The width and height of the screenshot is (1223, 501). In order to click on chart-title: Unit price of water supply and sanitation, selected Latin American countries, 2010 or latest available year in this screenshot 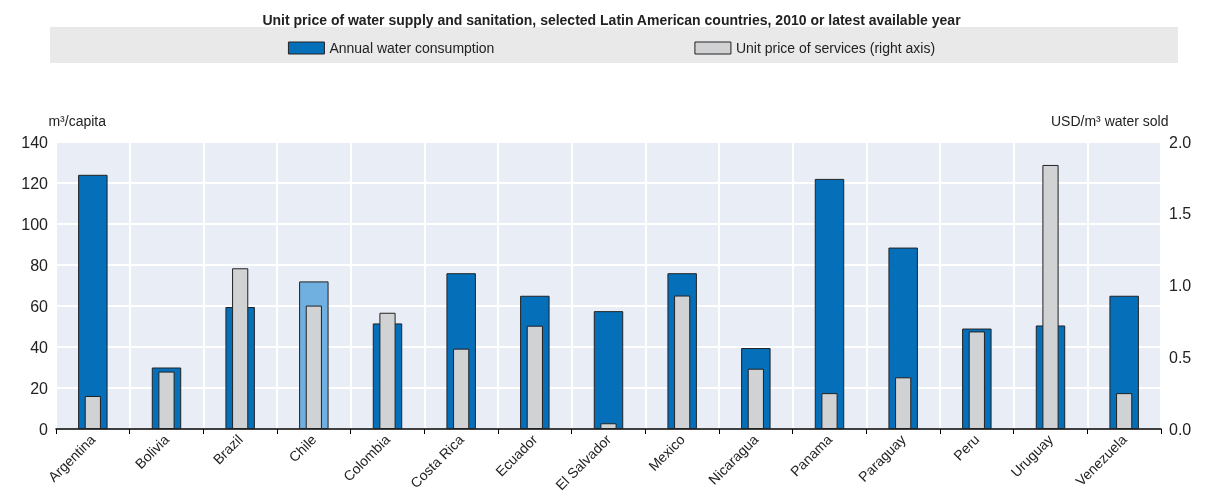, I will do `click(612, 20)`.